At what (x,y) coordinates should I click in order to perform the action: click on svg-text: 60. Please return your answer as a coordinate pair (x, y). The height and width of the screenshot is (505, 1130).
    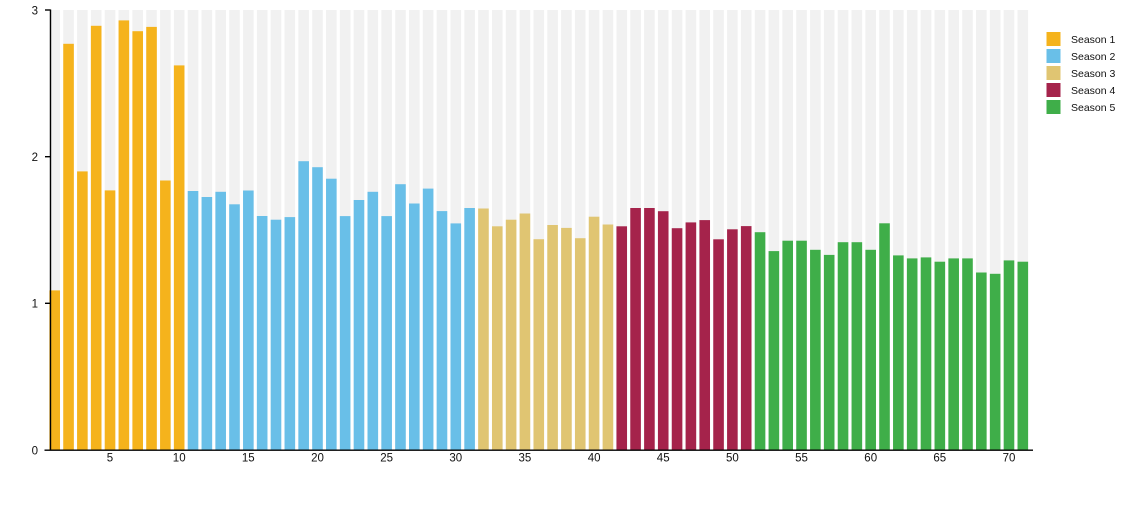
    Looking at the image, I should click on (870, 459).